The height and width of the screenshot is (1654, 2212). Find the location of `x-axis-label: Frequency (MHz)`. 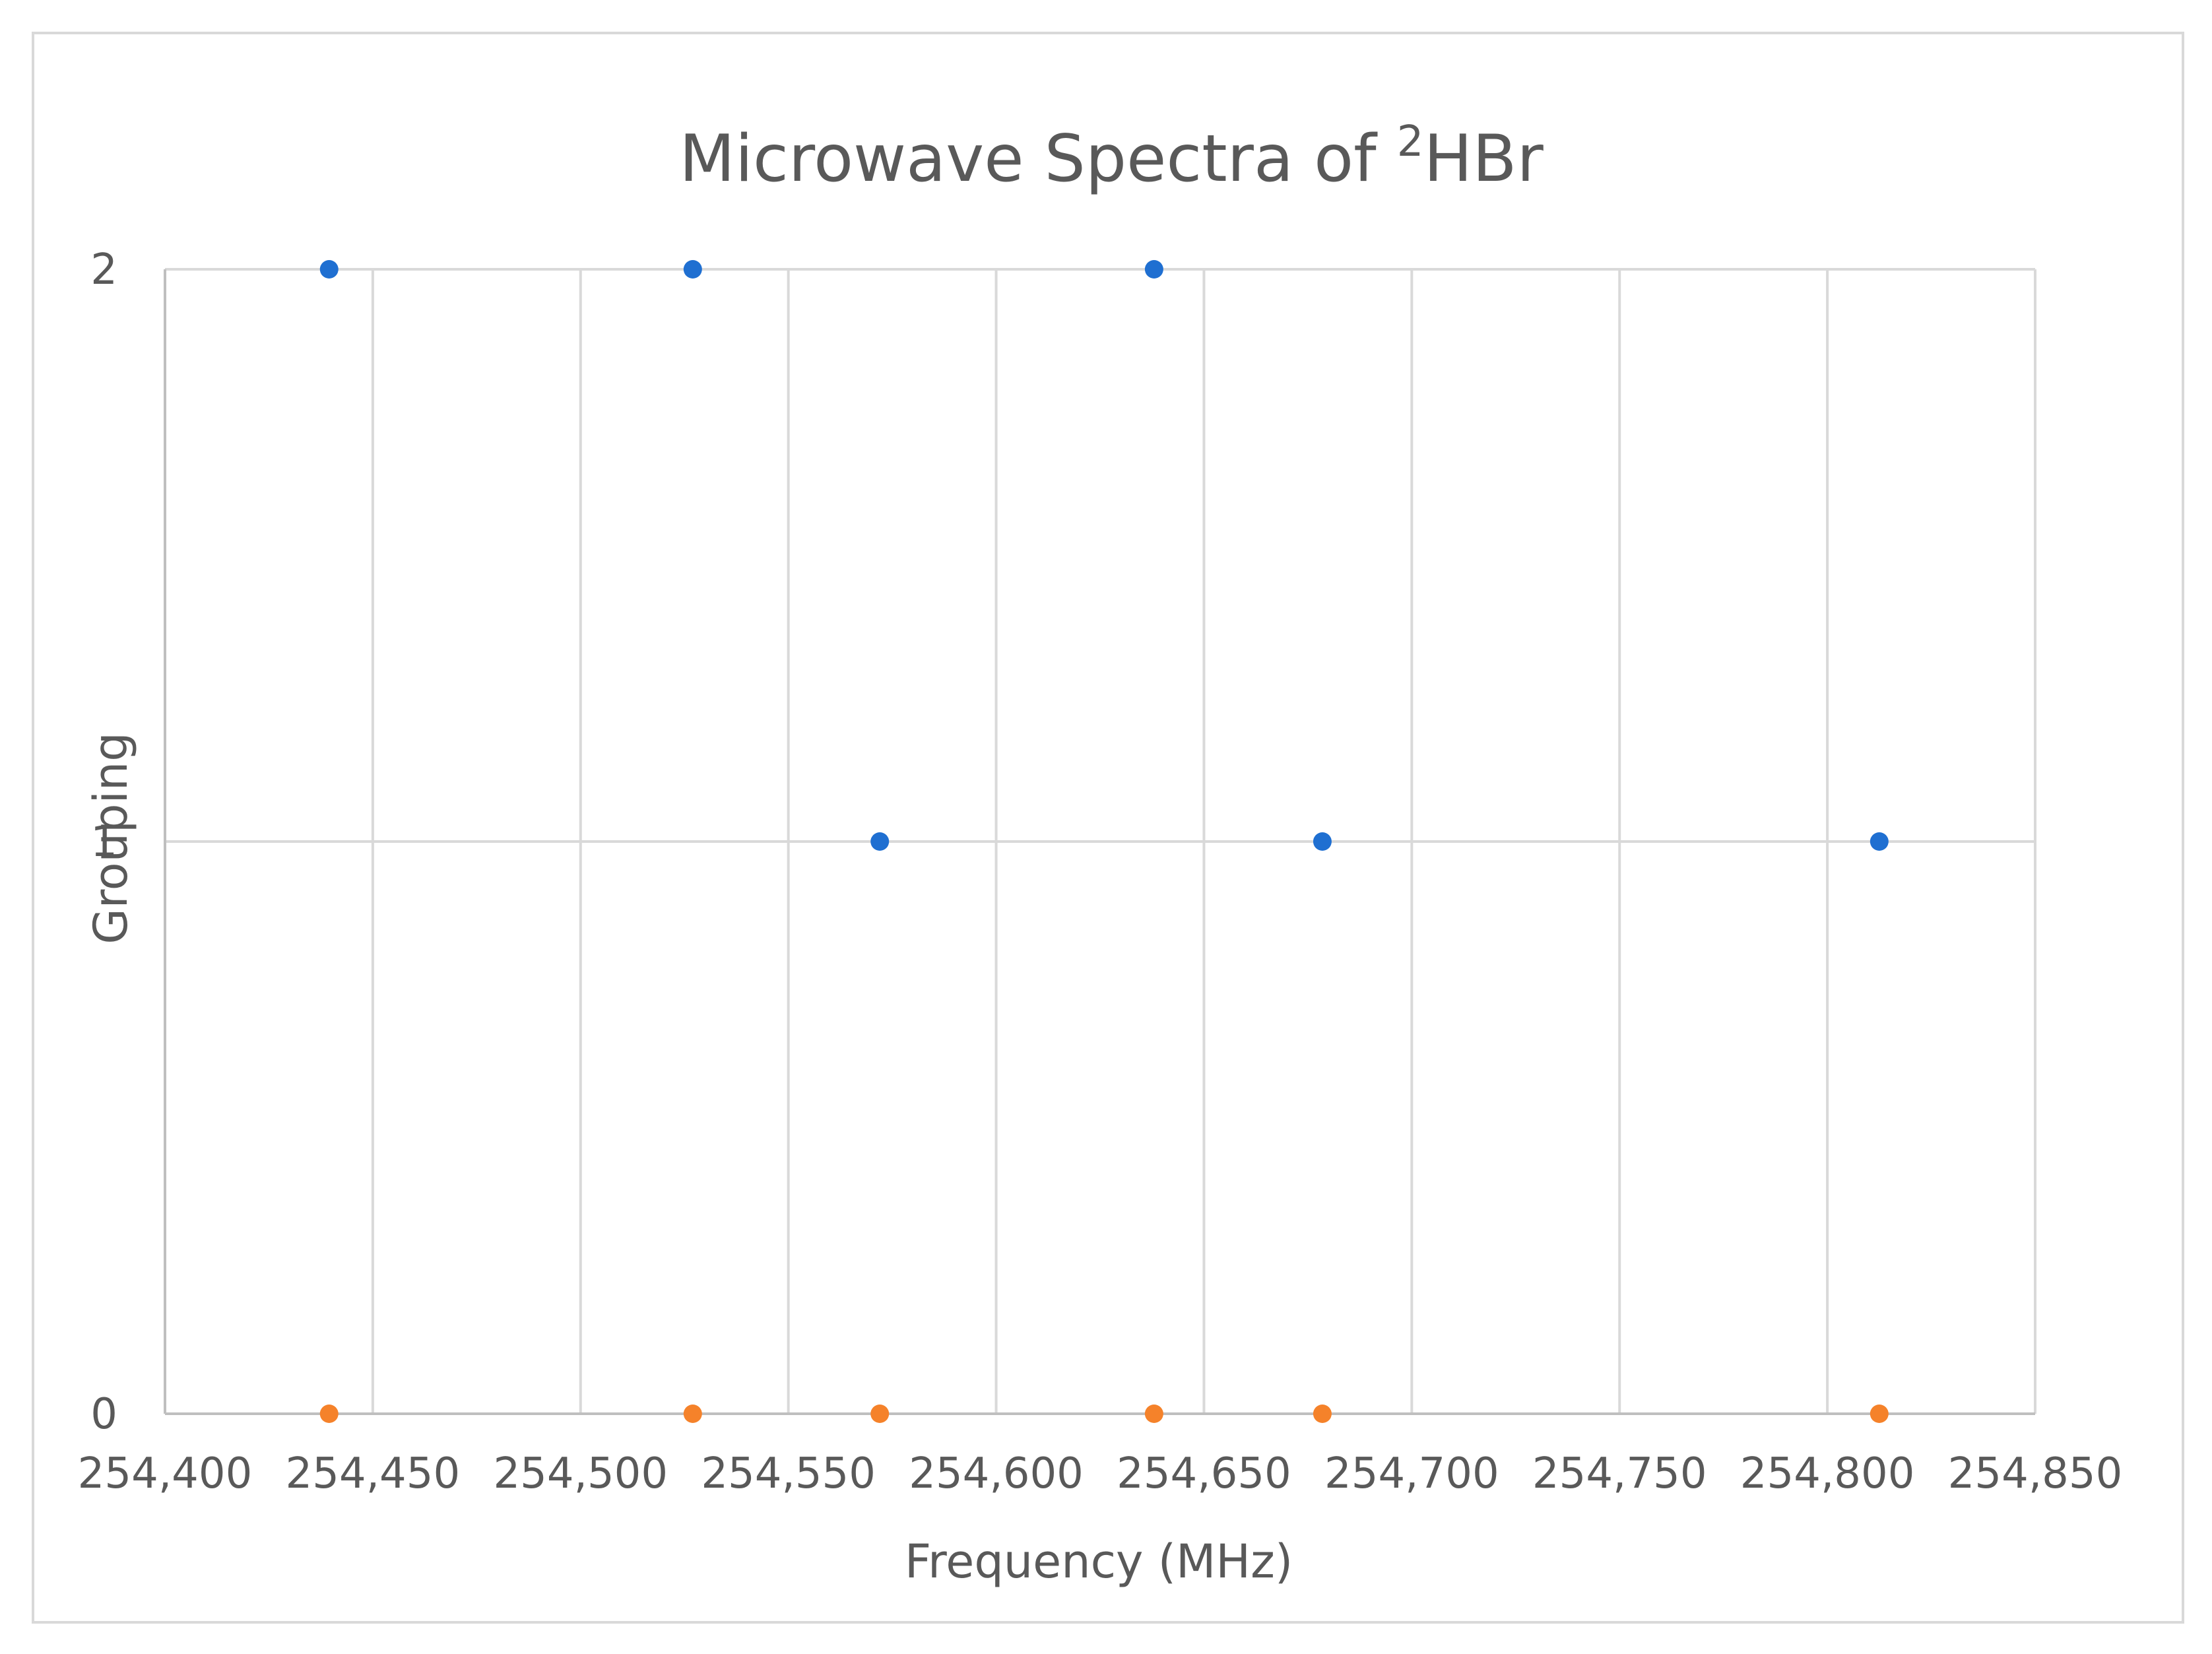

x-axis-label: Frequency (MHz) is located at coordinates (1099, 1562).